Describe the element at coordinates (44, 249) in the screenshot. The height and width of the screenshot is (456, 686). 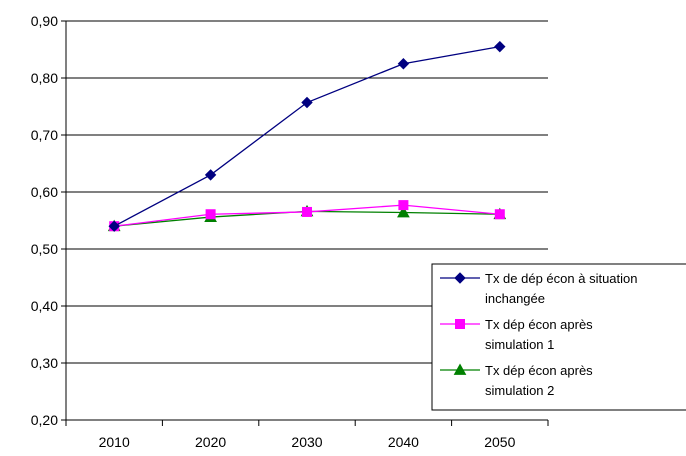
I see `y-tick-label: 0,50` at that location.